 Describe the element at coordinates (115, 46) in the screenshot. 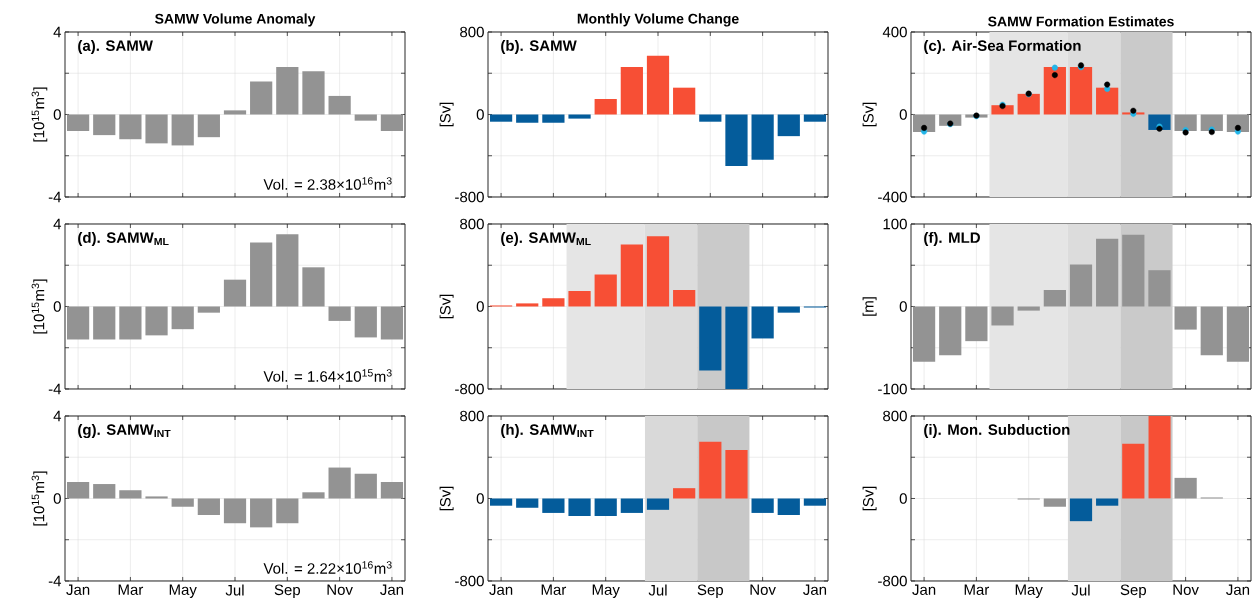

I see `annotation: (a). SAMW` at that location.